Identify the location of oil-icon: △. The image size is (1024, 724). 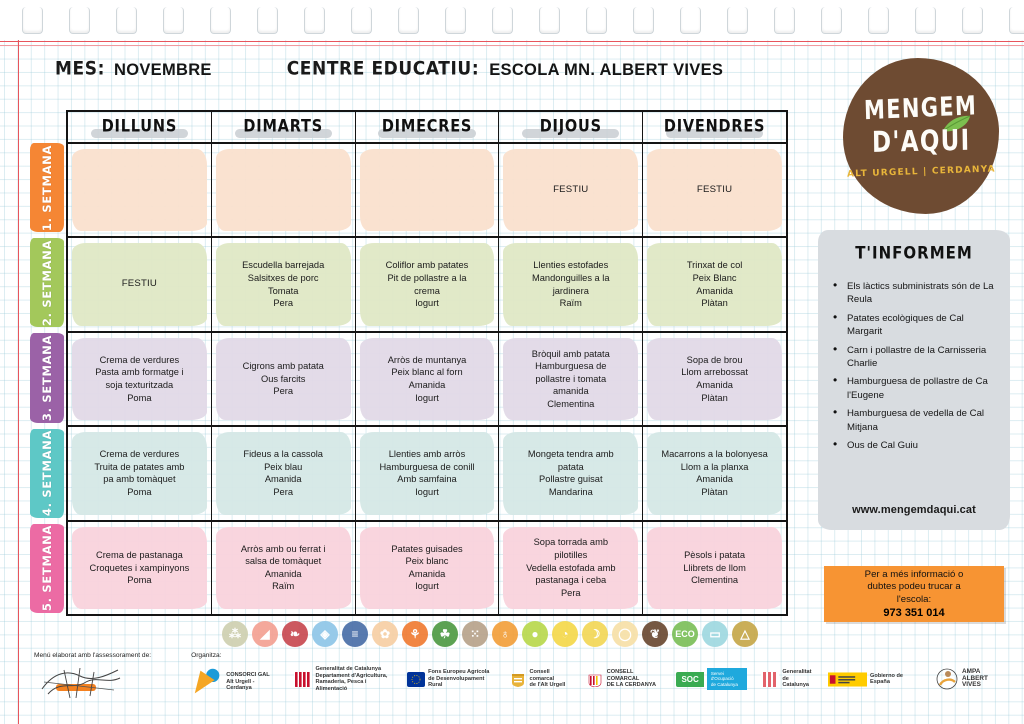
(745, 634).